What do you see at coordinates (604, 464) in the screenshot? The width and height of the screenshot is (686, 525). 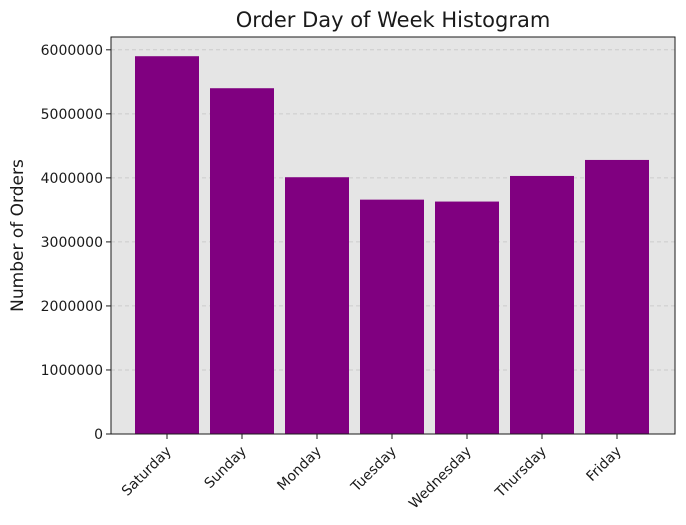 I see `x-tick-label: Friday` at bounding box center [604, 464].